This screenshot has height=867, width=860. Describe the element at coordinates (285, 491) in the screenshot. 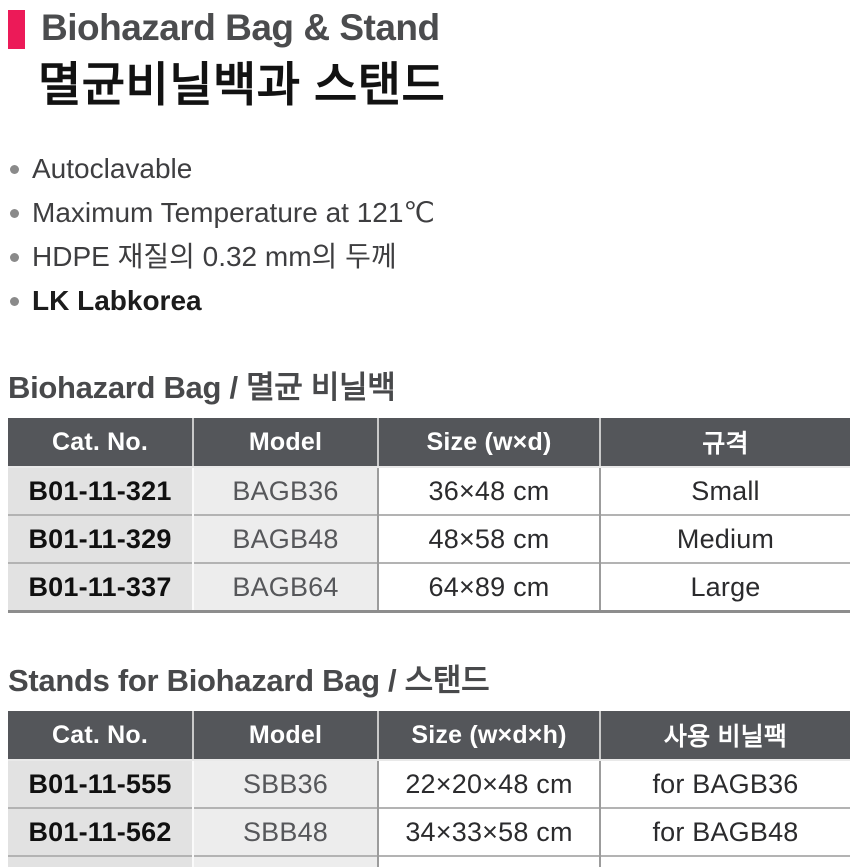

I see `model-cell: BAGB36` at that location.